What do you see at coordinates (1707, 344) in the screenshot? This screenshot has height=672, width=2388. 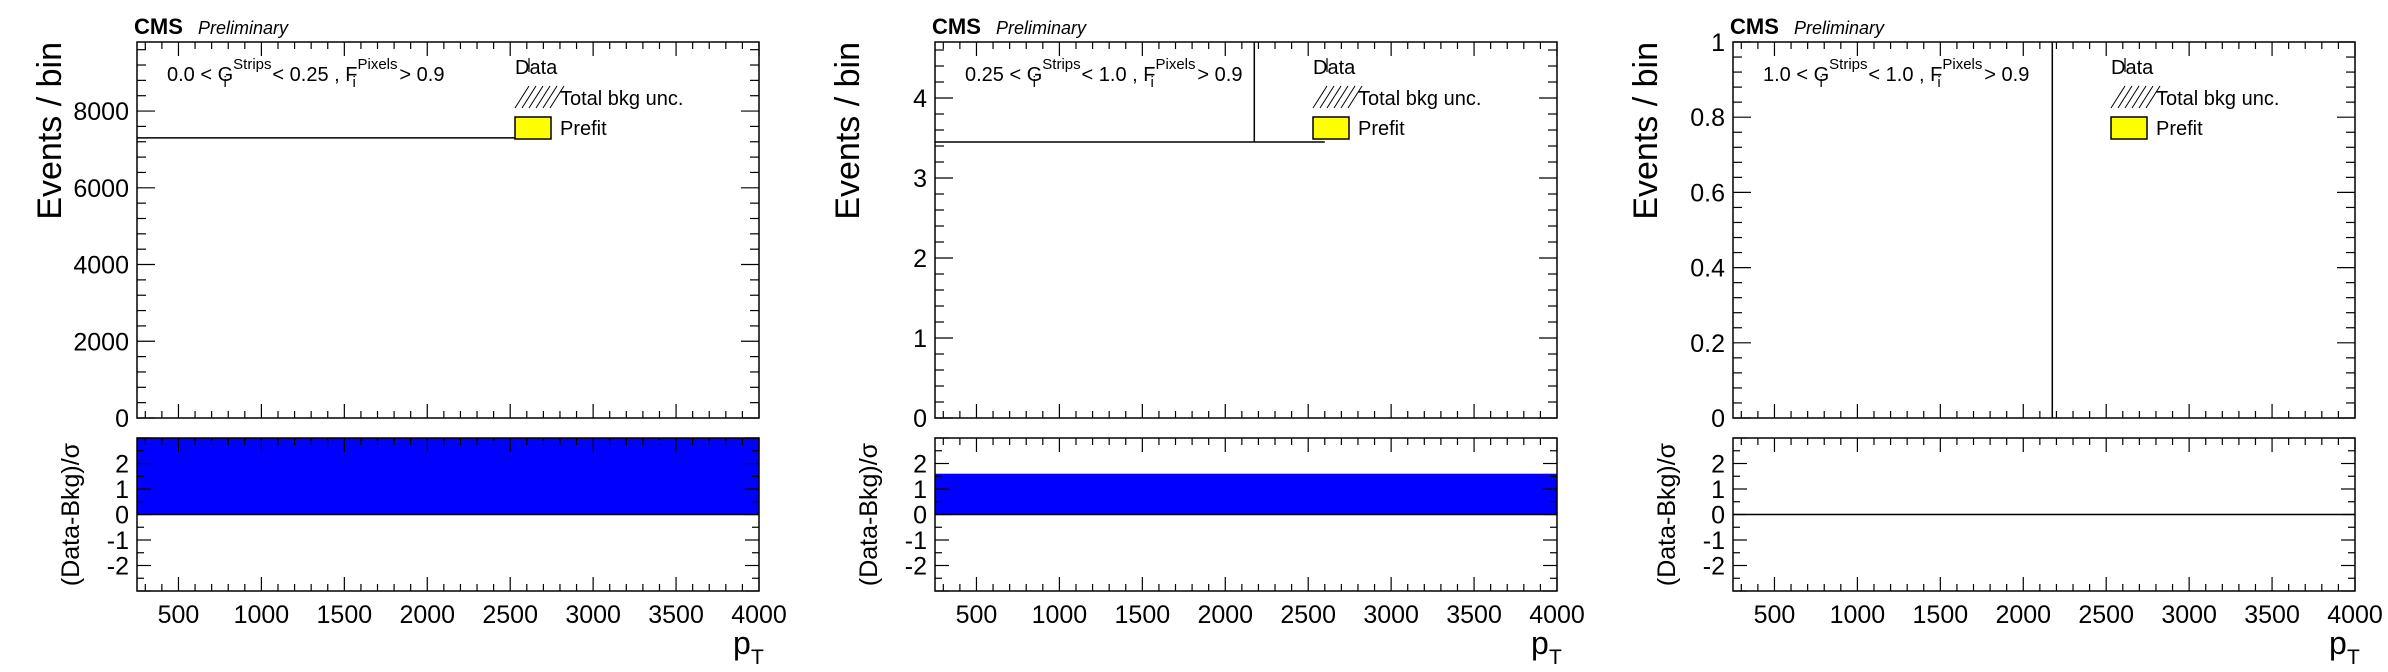 I see `y-tick-label: 0.2` at bounding box center [1707, 344].